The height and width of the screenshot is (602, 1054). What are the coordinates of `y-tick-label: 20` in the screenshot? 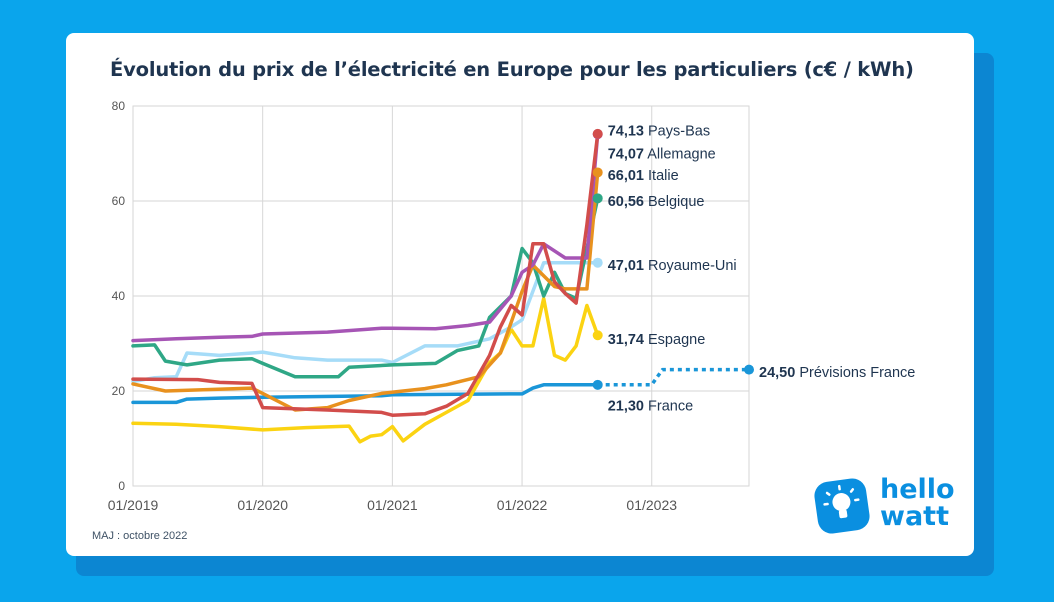 It's located at (119, 391).